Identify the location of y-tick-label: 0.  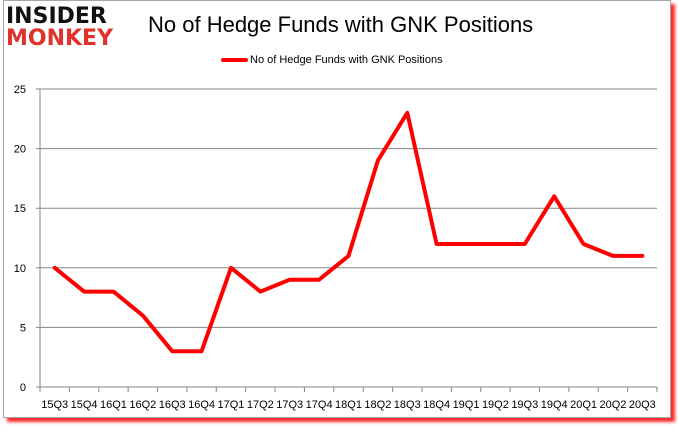
(23, 388).